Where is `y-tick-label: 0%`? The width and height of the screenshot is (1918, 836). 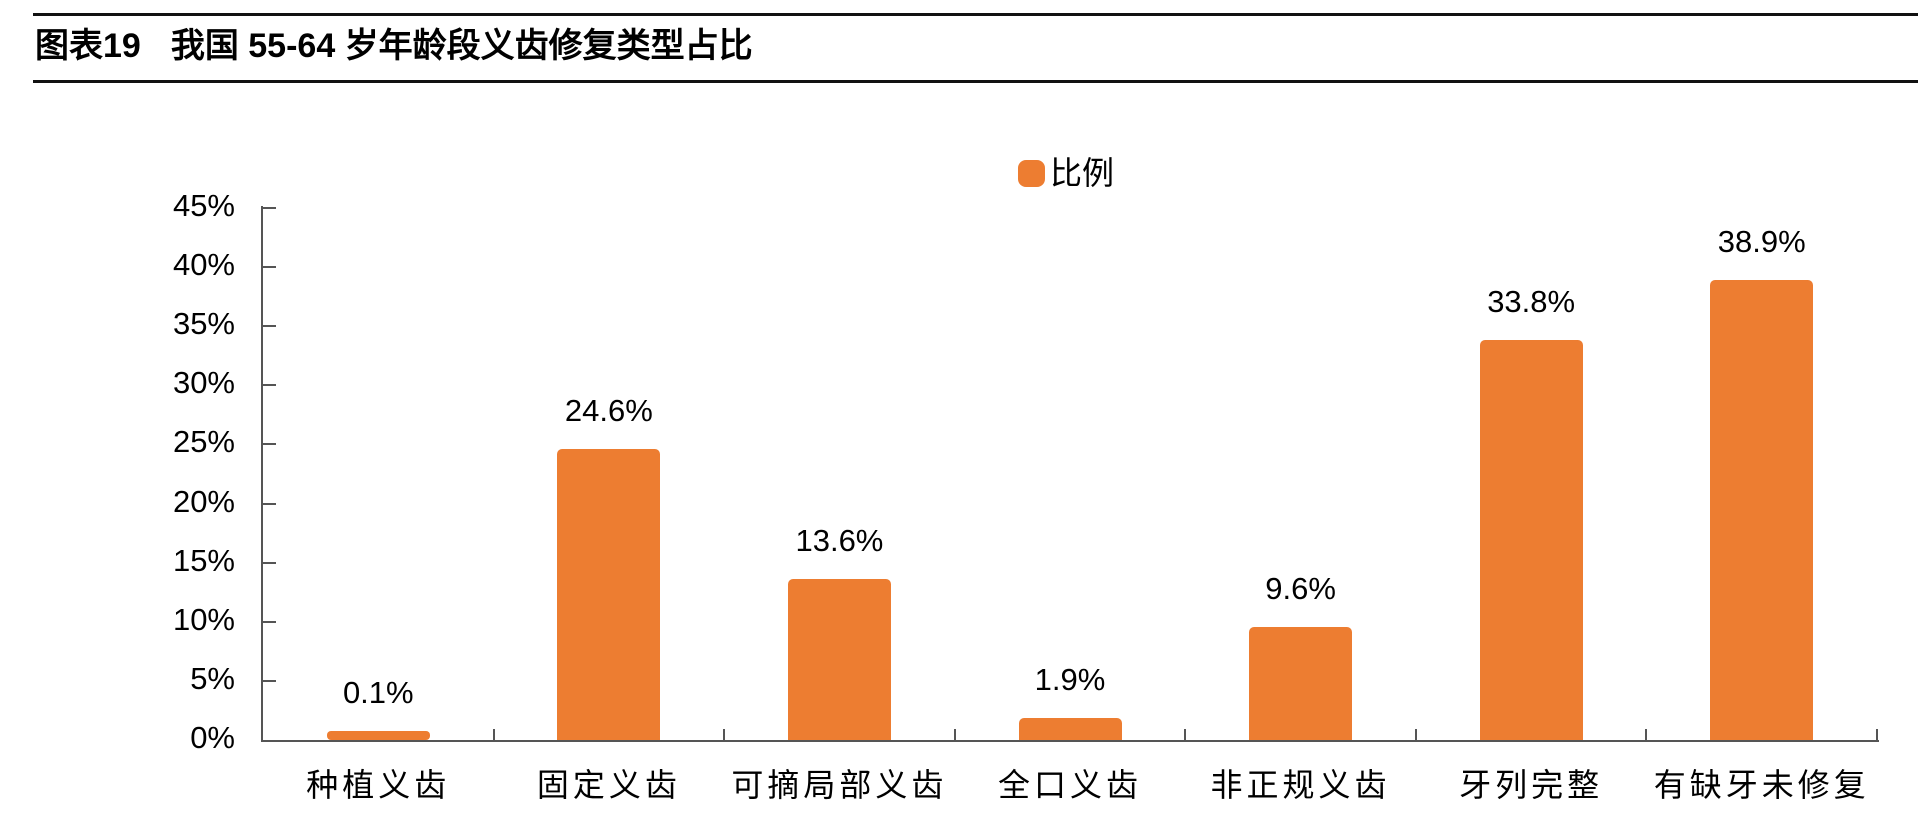
y-tick-label: 0% is located at coordinates (212, 737).